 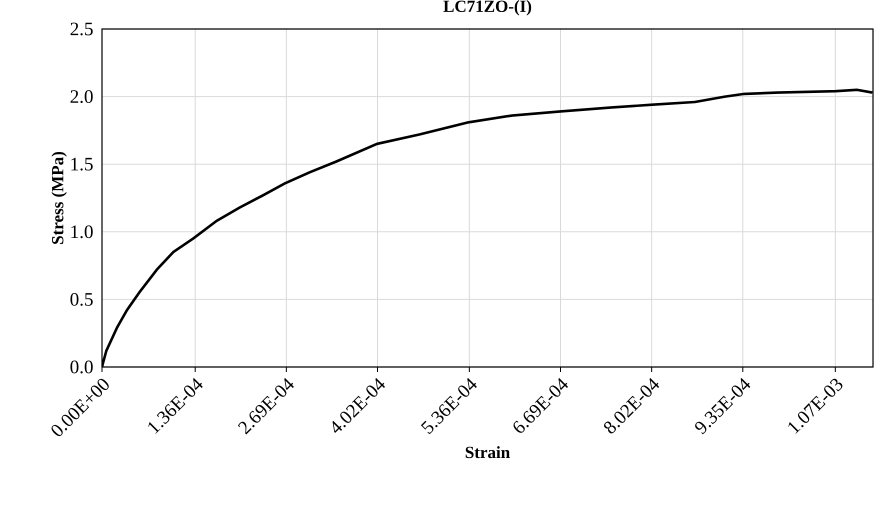 What do you see at coordinates (81, 299) in the screenshot?
I see `y-tick-label: 0.5` at bounding box center [81, 299].